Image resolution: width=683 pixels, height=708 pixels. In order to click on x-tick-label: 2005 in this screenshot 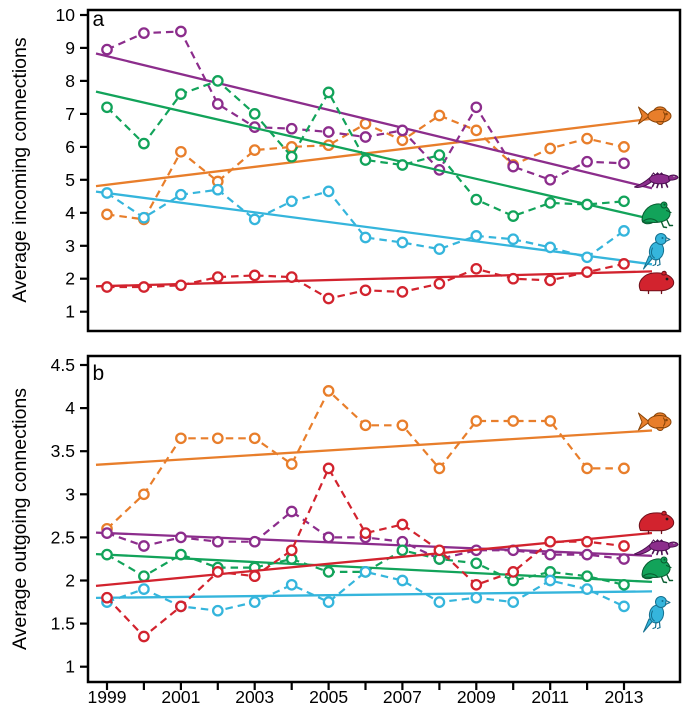, I will do `click(328, 697)`.